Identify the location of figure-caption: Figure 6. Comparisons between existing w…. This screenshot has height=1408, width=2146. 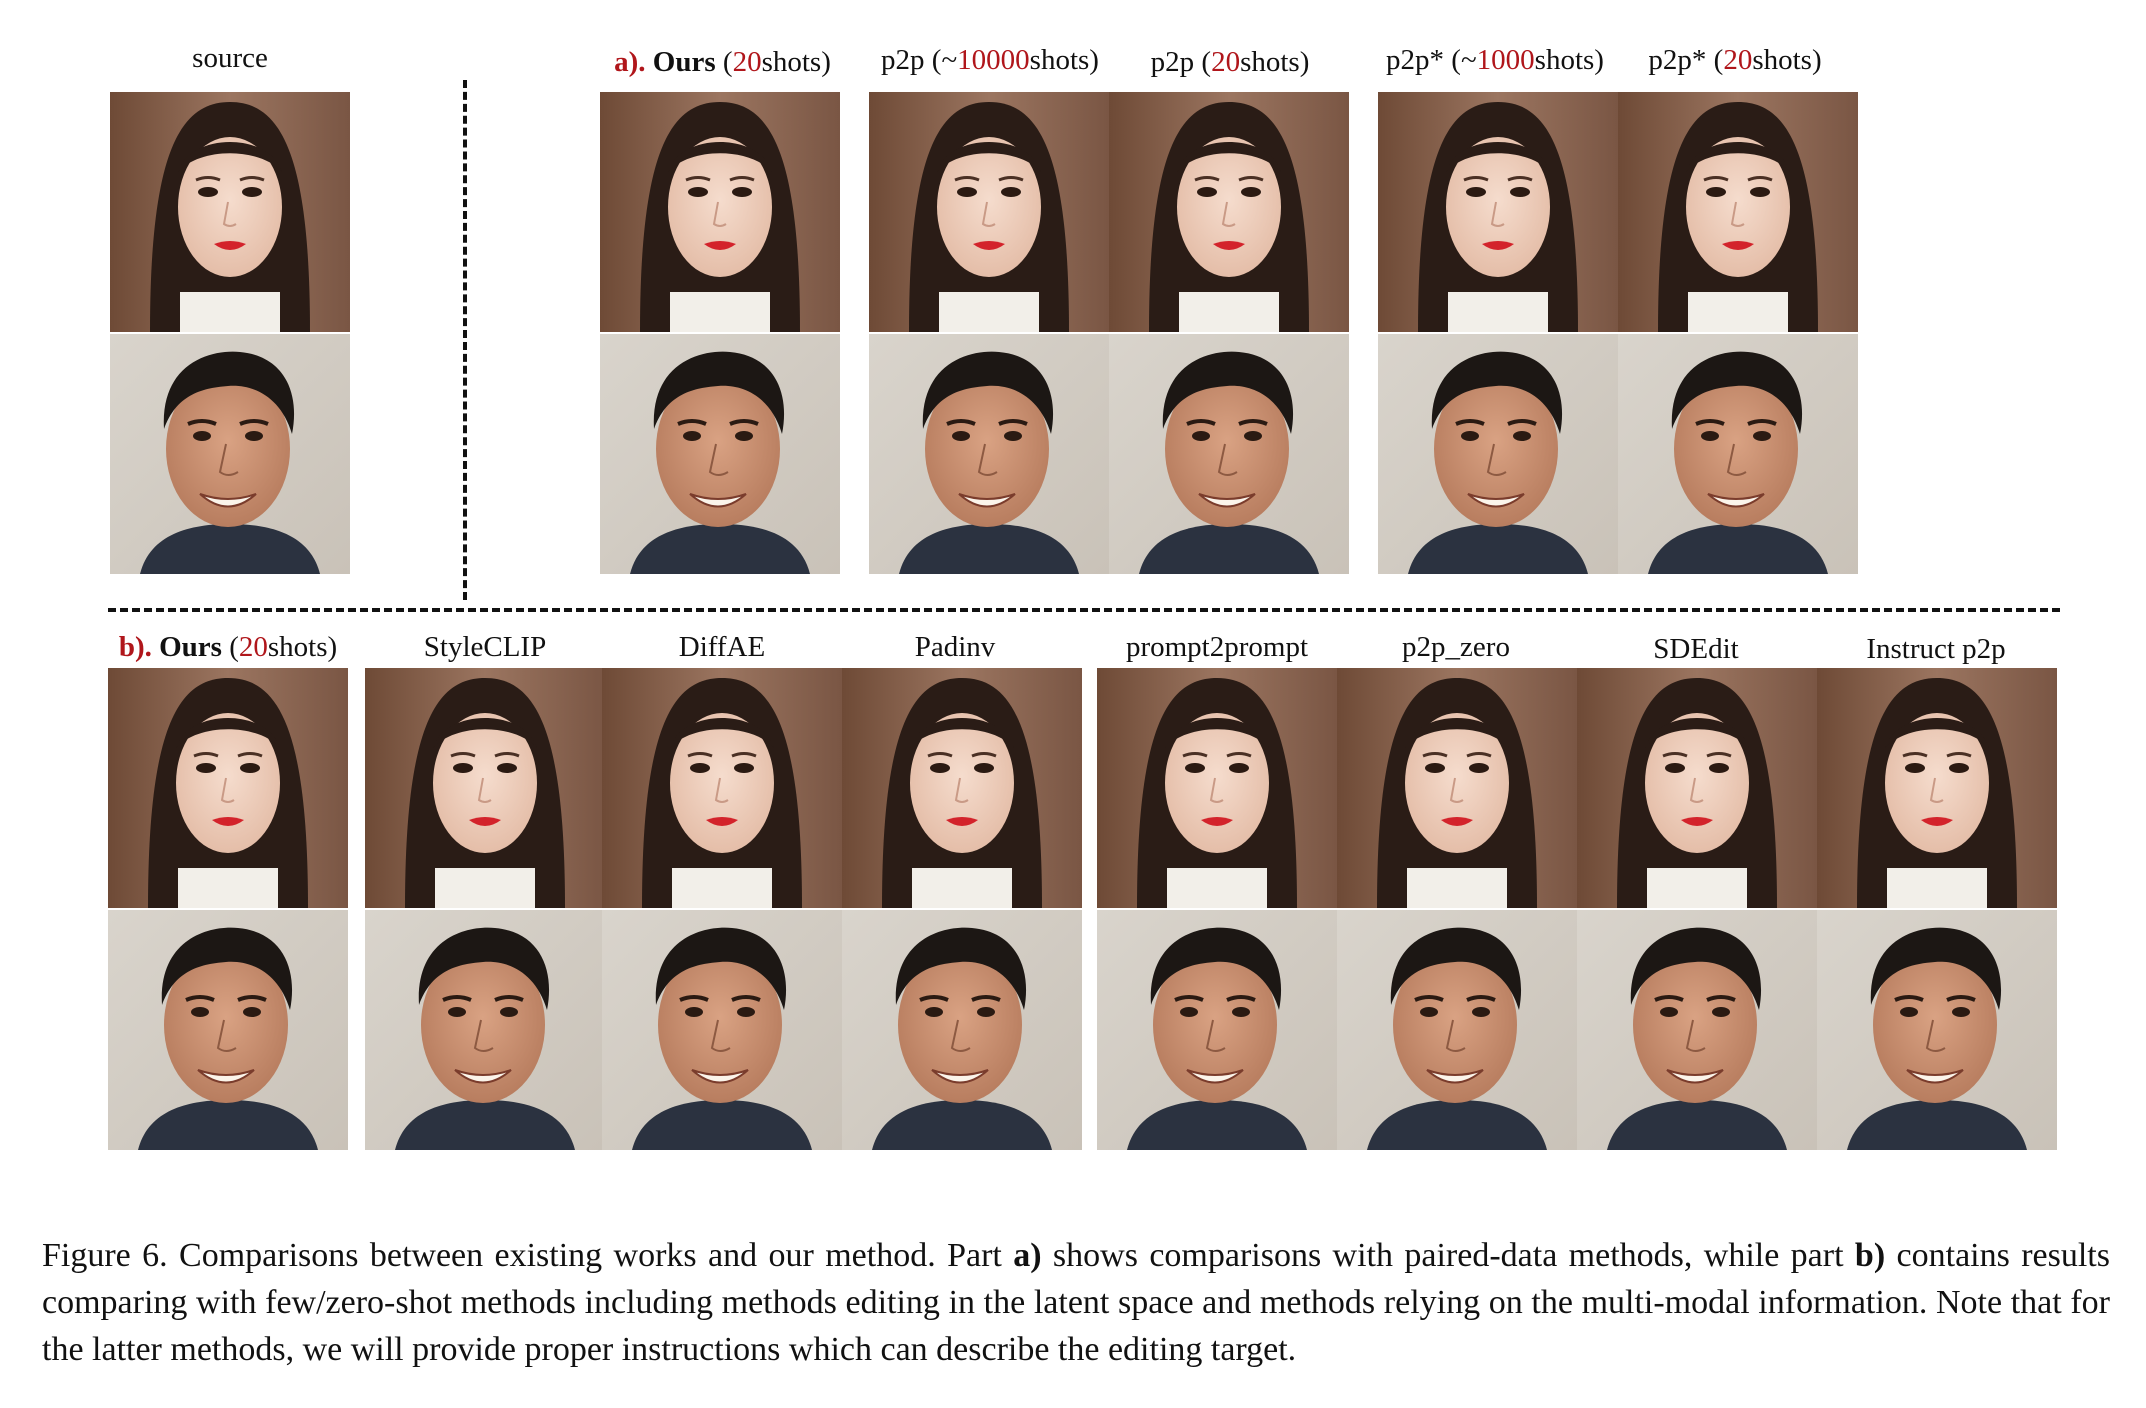
(1076, 1302).